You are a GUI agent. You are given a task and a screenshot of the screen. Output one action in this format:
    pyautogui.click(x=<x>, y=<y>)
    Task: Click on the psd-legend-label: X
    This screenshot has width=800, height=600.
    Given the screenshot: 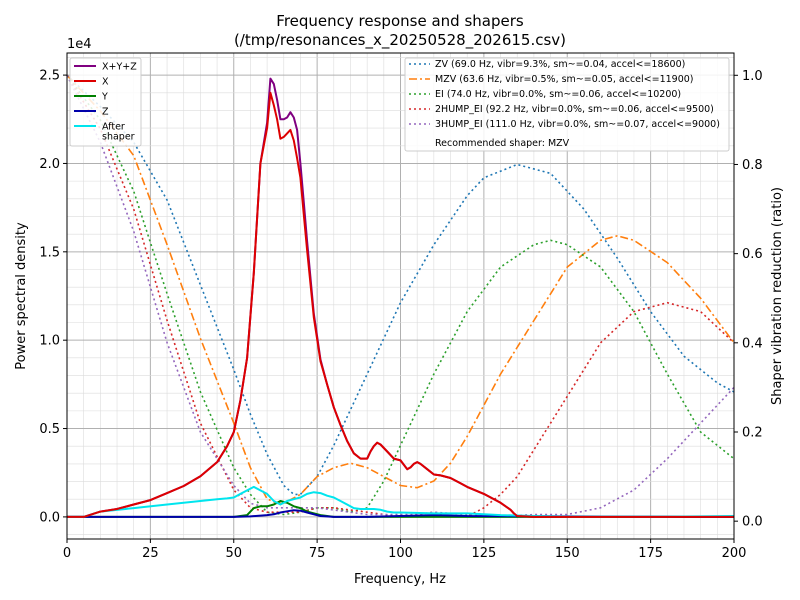 What is the action you would take?
    pyautogui.click(x=105, y=82)
    